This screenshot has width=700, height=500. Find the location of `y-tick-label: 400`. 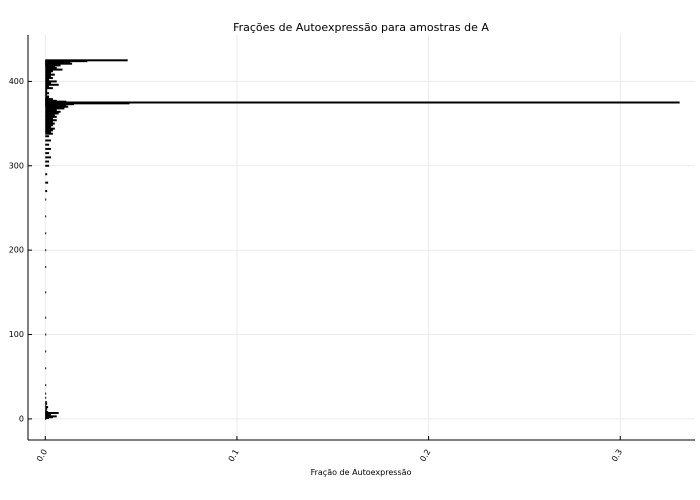

y-tick-label: 400 is located at coordinates (16, 81).